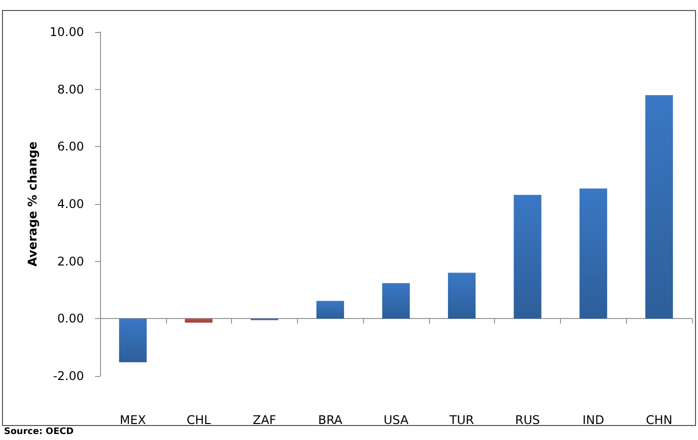 The height and width of the screenshot is (440, 698). Describe the element at coordinates (70, 147) in the screenshot. I see `y-tick-label: 6.00` at that location.